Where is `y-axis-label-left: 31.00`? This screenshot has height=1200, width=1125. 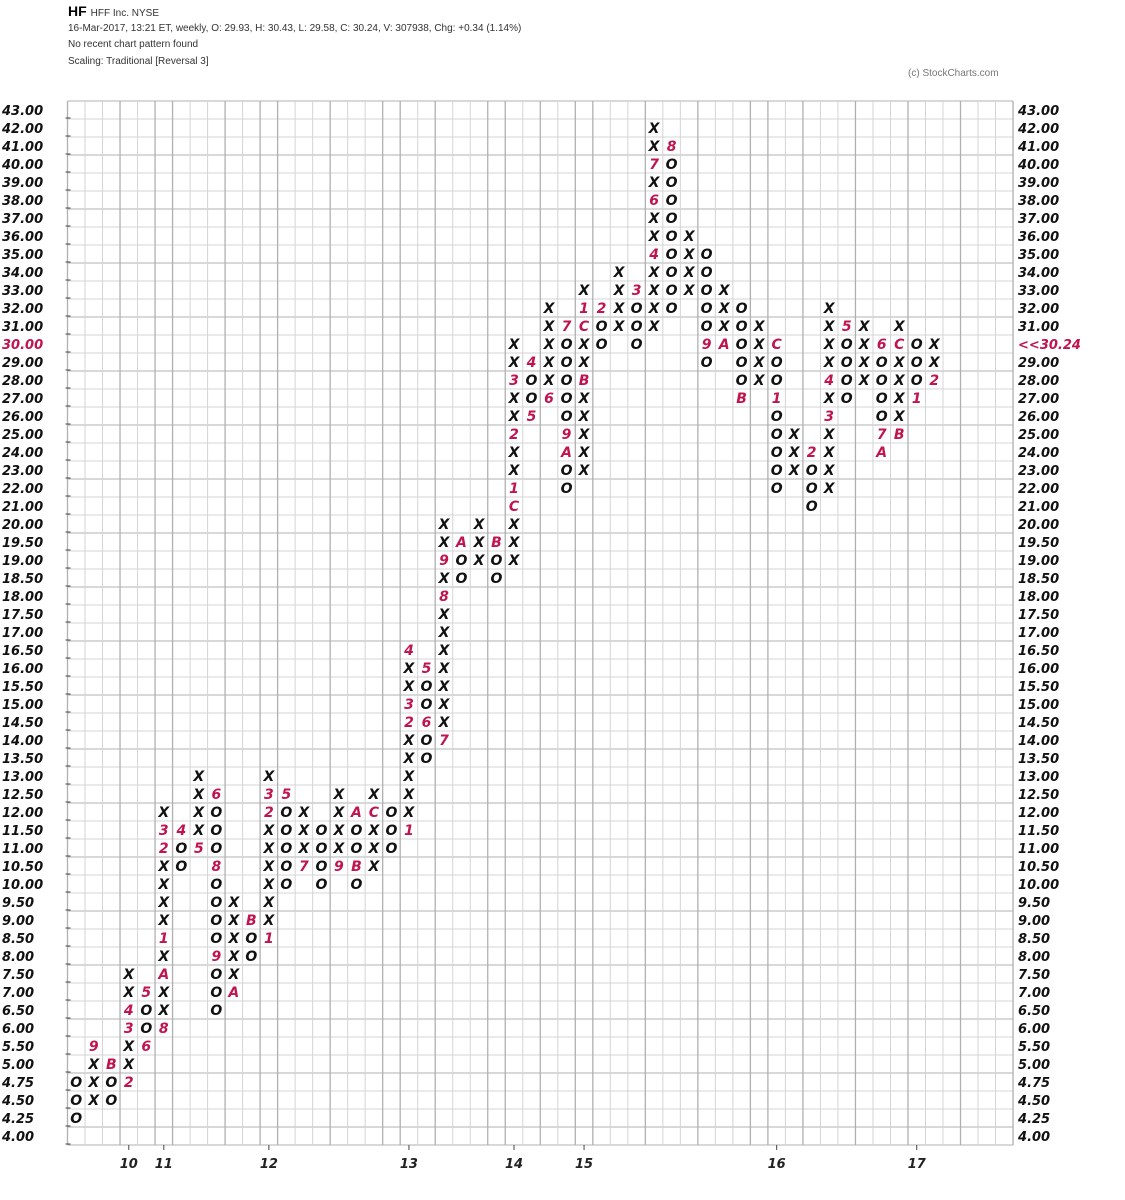
y-axis-label-left: 31.00 is located at coordinates (22, 327).